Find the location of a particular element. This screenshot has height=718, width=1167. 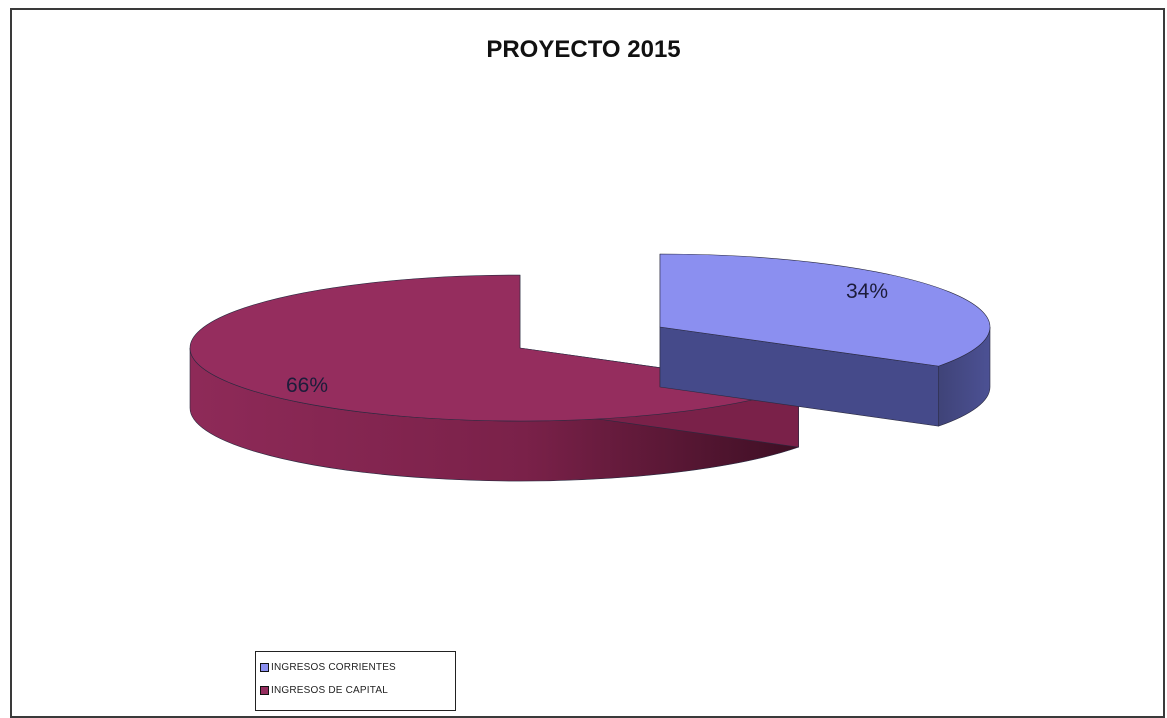

legend-label: INGRESOS CORRIENTES is located at coordinates (333, 667).